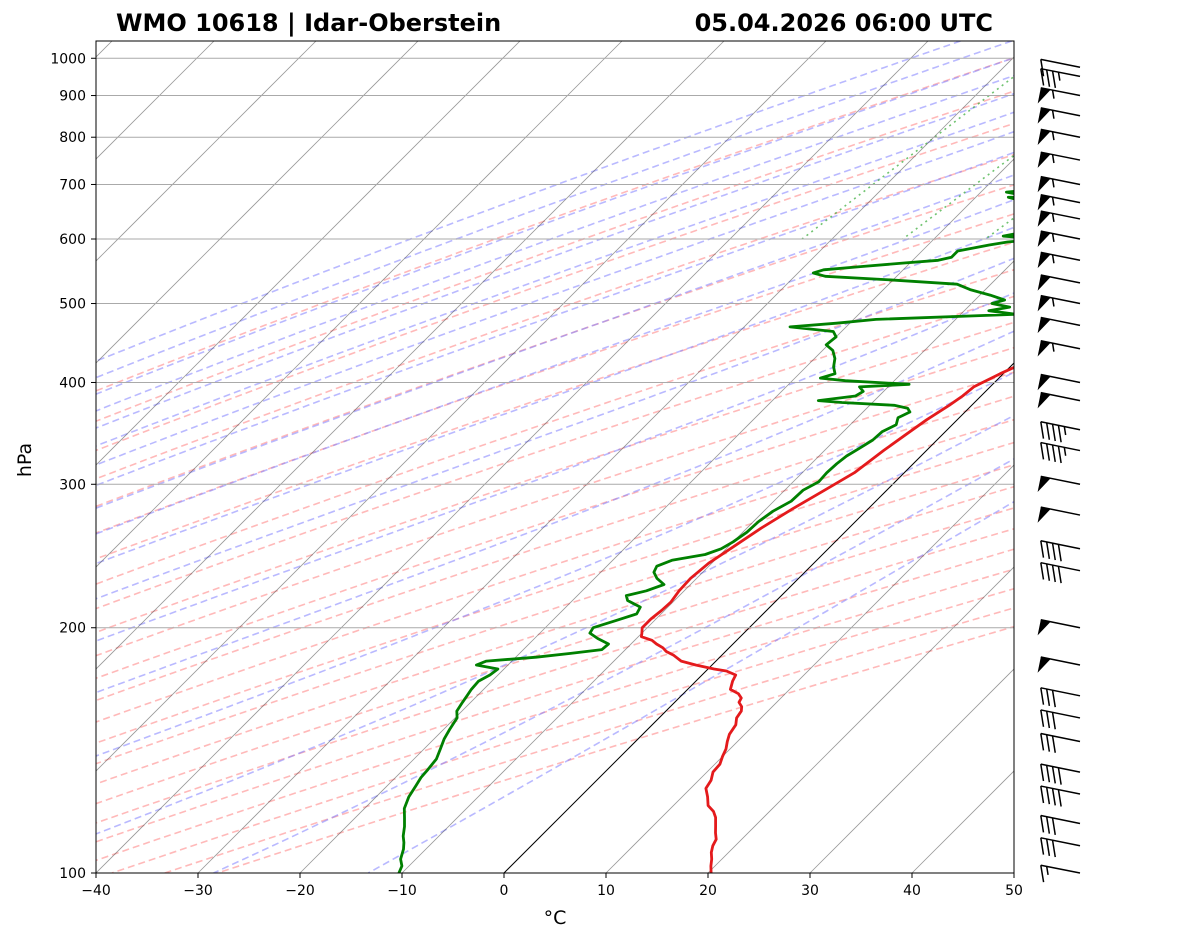  Describe the element at coordinates (308, 23) in the screenshot. I see `station-title: WMO 10618 | Idar-Oberstein` at that location.